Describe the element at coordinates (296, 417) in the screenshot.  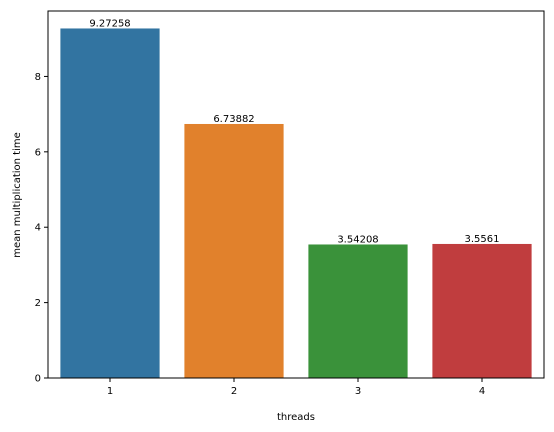
I see `x-axis-label: threads` at that location.